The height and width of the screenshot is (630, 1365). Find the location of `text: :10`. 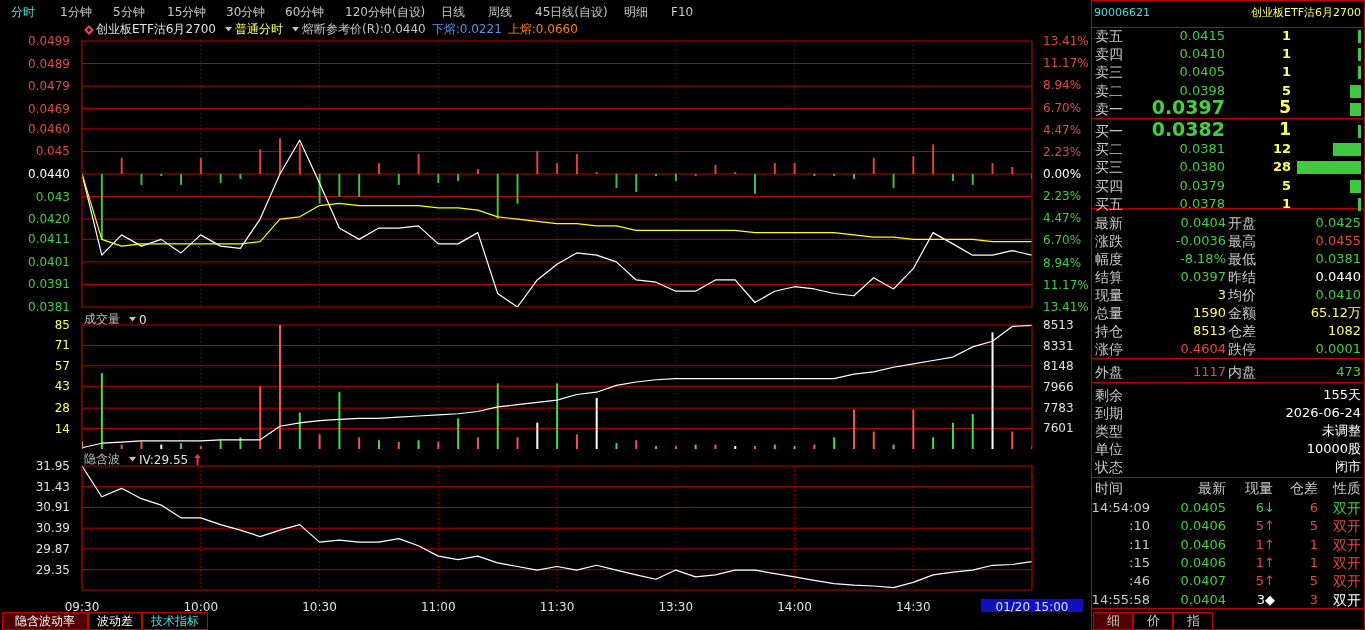

text: :10 is located at coordinates (1139, 526).